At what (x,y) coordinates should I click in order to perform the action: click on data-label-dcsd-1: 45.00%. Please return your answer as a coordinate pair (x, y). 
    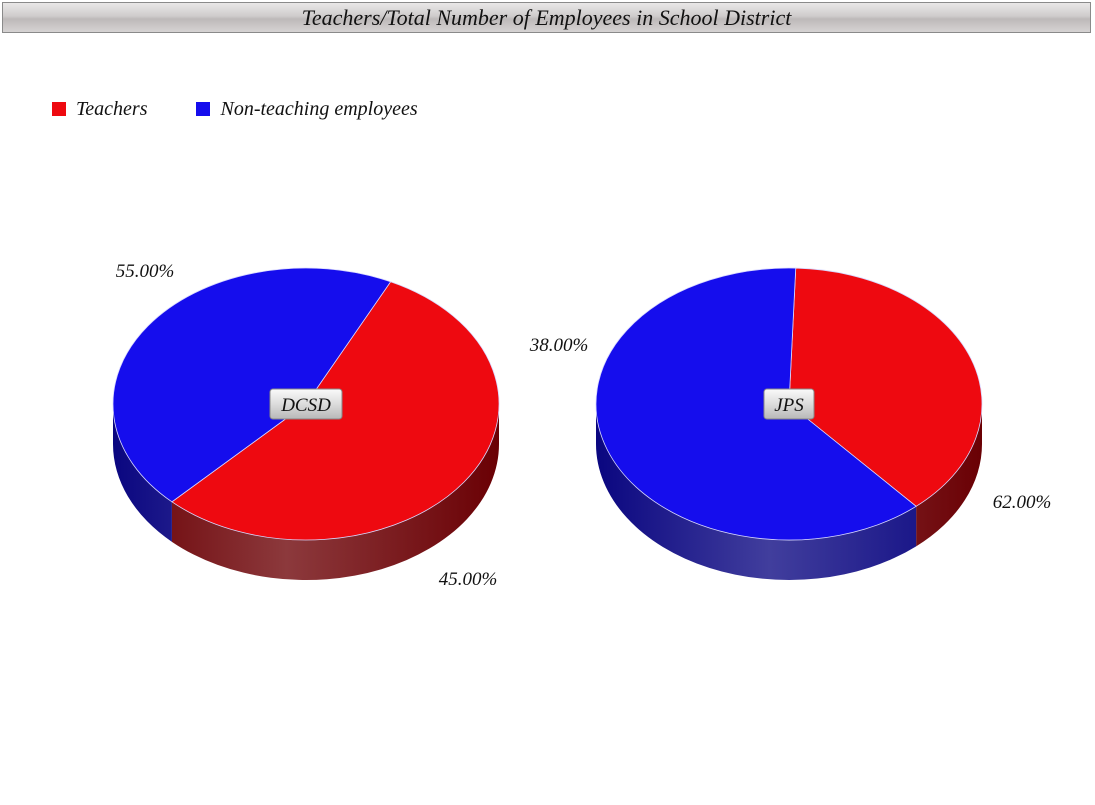
    Looking at the image, I should click on (468, 579).